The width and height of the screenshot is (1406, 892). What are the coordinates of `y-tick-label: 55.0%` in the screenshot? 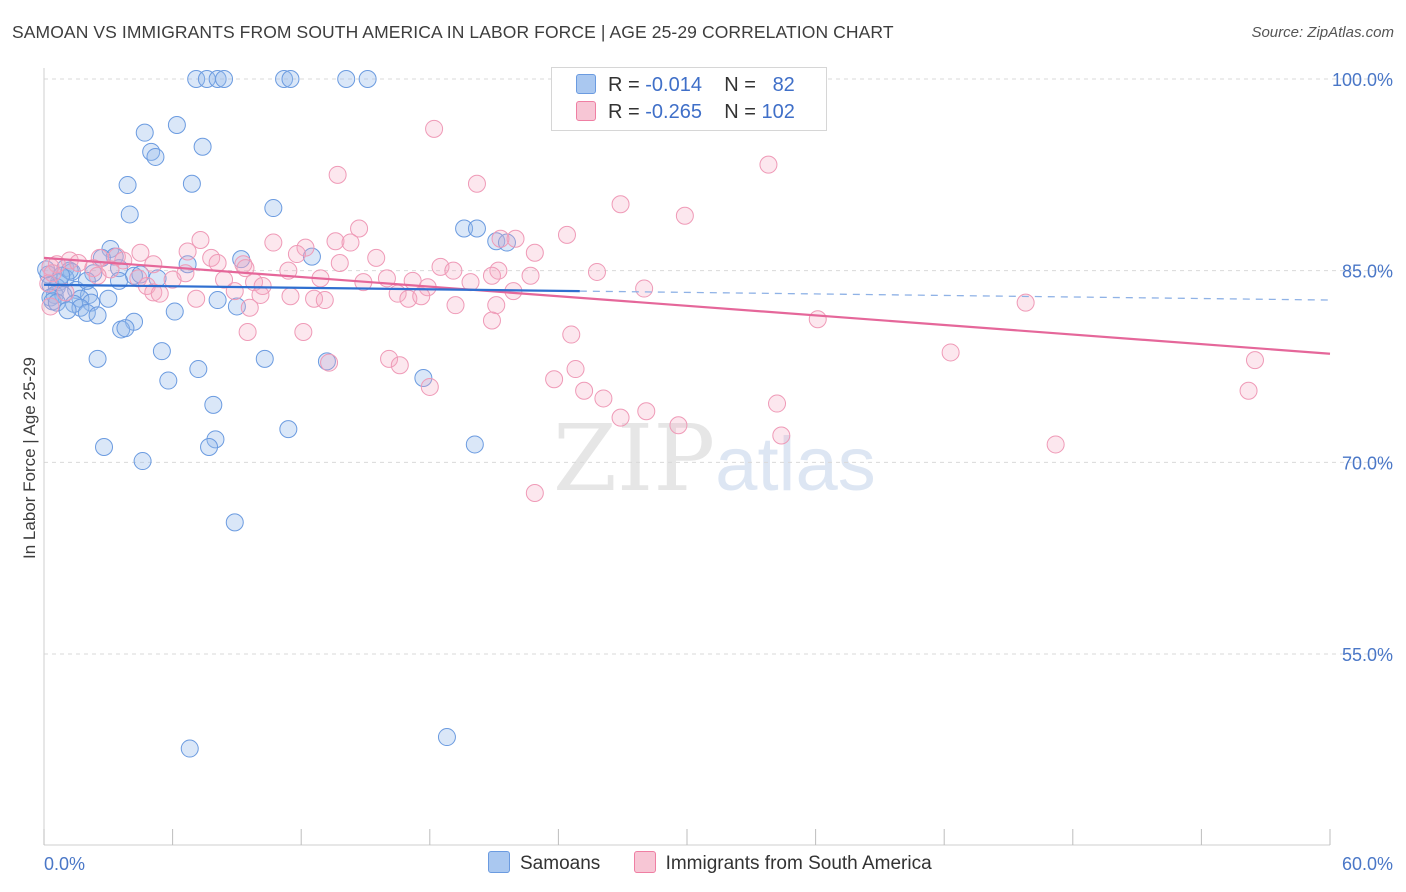 It's located at (1367, 655).